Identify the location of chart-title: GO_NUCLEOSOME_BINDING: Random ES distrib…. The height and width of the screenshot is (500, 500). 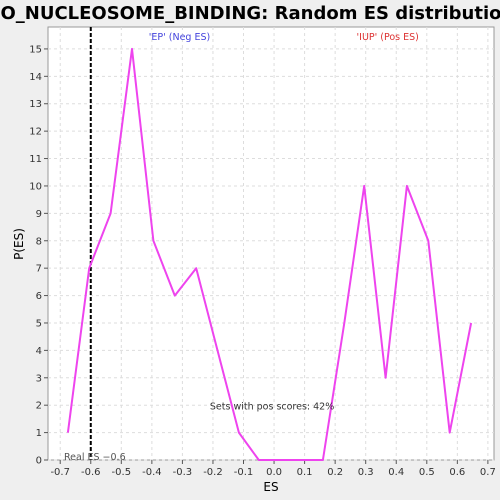
(250, 13).